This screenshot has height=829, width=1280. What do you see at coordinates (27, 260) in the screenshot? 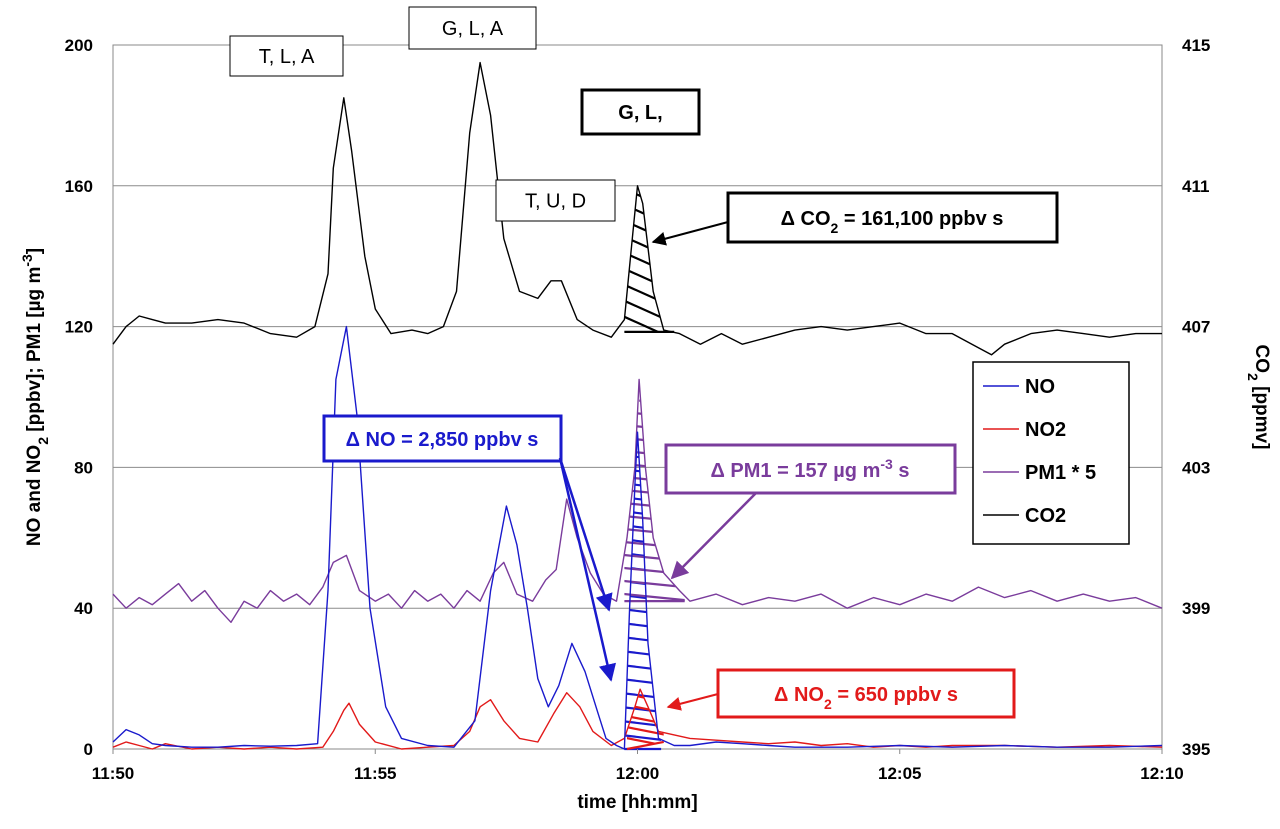
I see `y-left-axis-title-part: -3` at bounding box center [27, 260].